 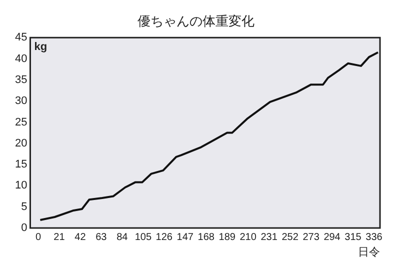 I want to click on x-tick-label: 42, so click(x=80, y=237).